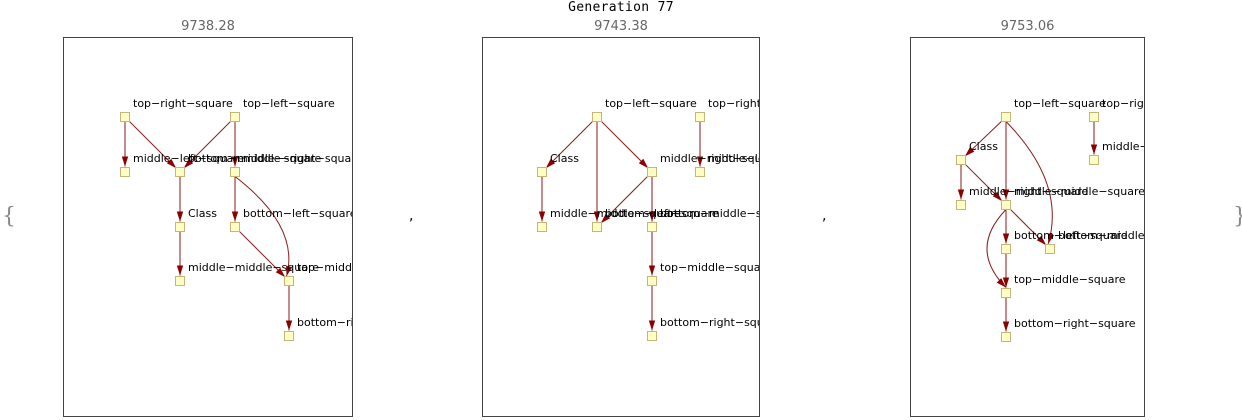 Image resolution: width=1242 pixels, height=420 pixels. I want to click on edge-top-right-square-to-bottom-middle-square, so click(152, 144).